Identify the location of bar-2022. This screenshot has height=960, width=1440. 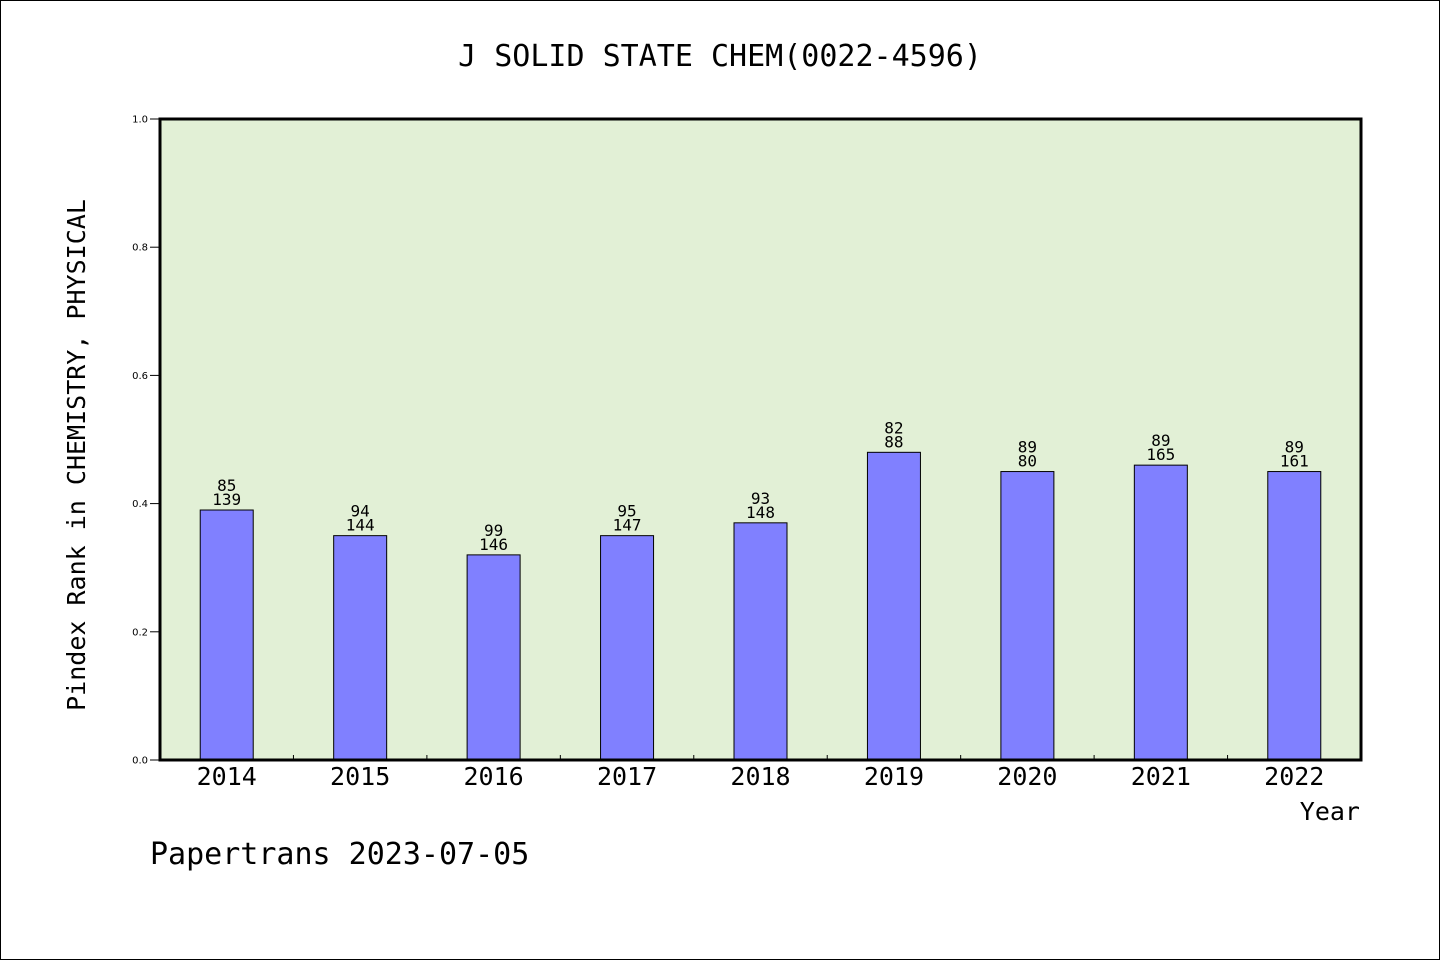
(1294, 616).